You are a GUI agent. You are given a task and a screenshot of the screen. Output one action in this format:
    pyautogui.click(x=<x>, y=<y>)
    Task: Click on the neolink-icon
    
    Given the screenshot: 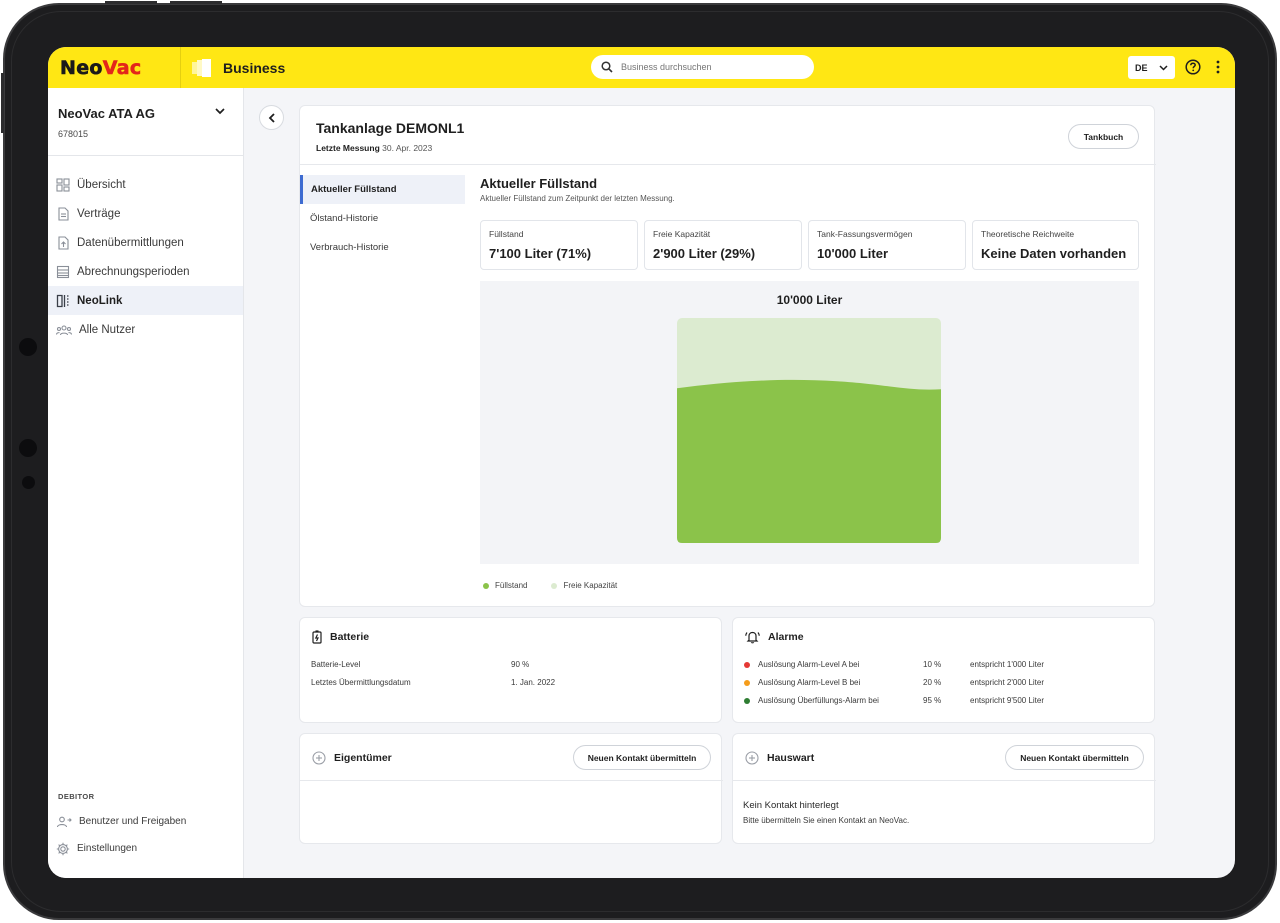 What is the action you would take?
    pyautogui.click(x=62, y=300)
    